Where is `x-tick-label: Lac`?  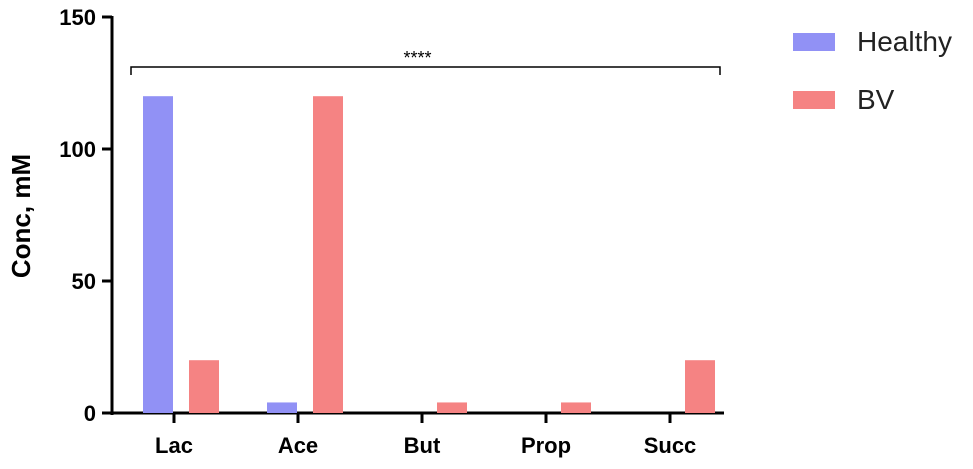
x-tick-label: Lac is located at coordinates (174, 445).